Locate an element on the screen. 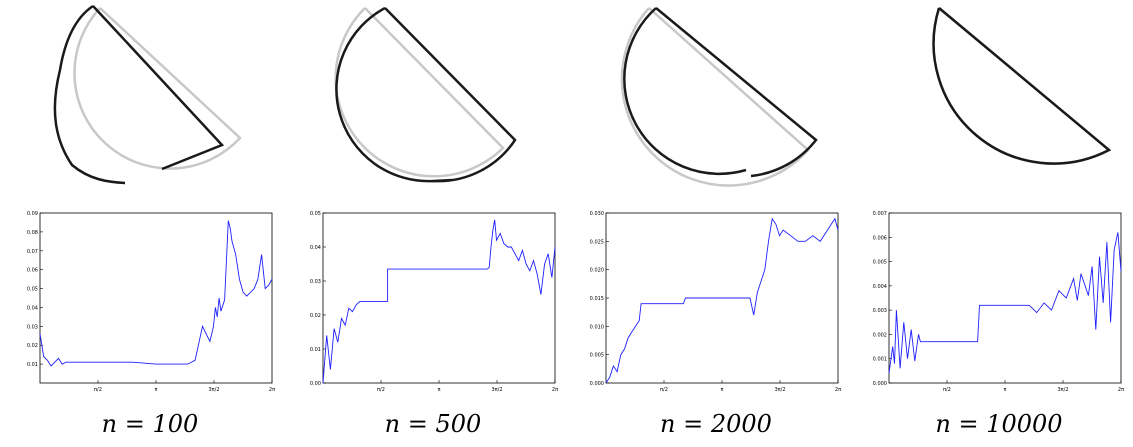  semicircle-approximation-n2000-icon is located at coordinates (719, 97).